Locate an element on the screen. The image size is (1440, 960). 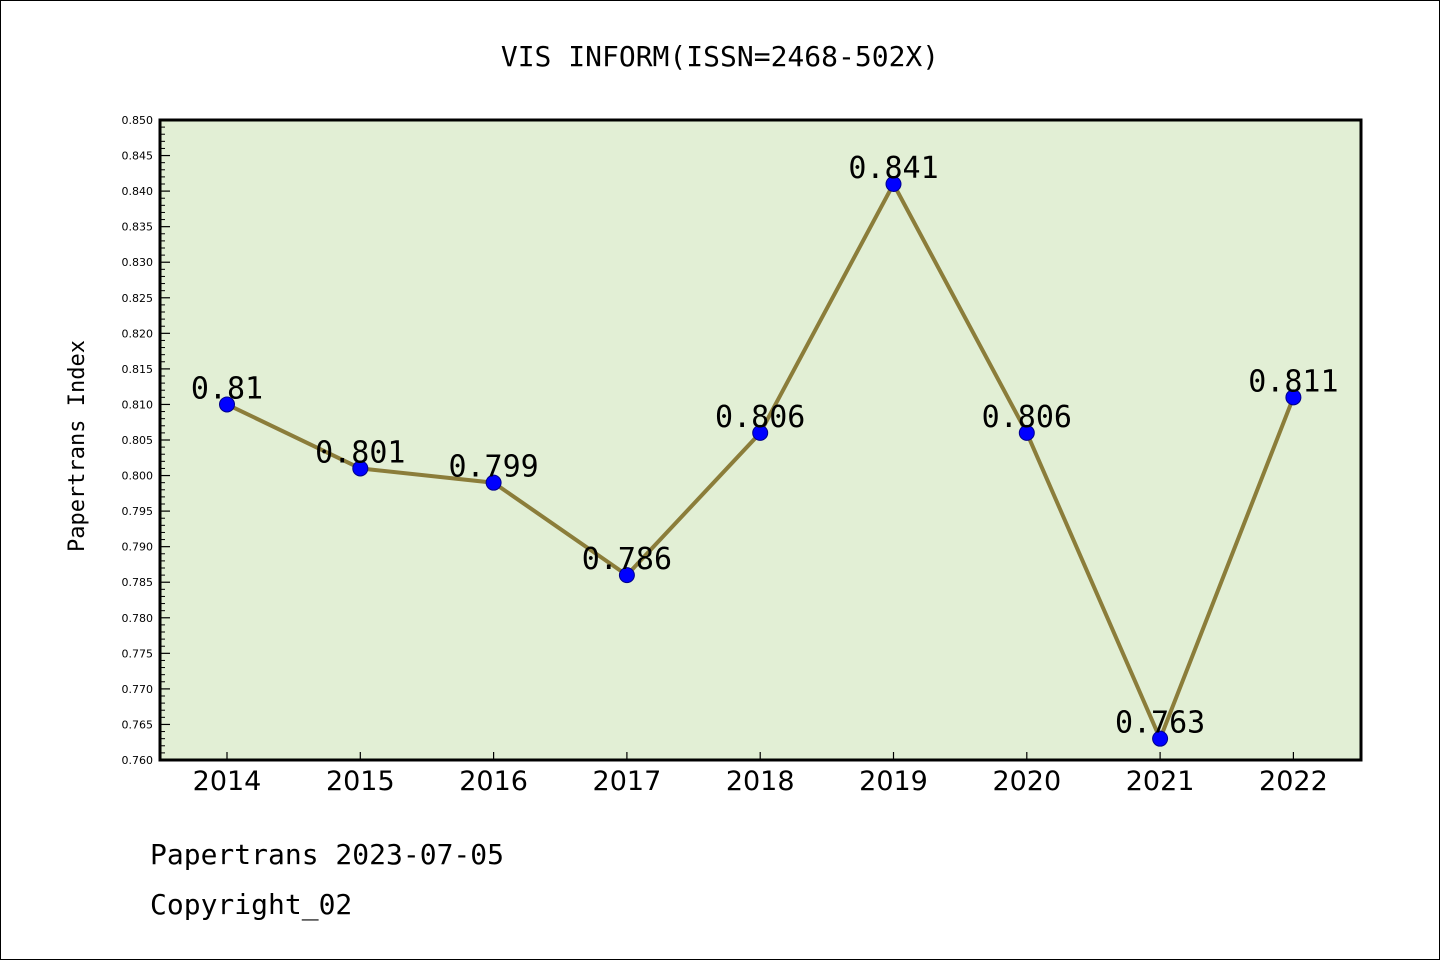
data-label: 0.763 is located at coordinates (1160, 723).